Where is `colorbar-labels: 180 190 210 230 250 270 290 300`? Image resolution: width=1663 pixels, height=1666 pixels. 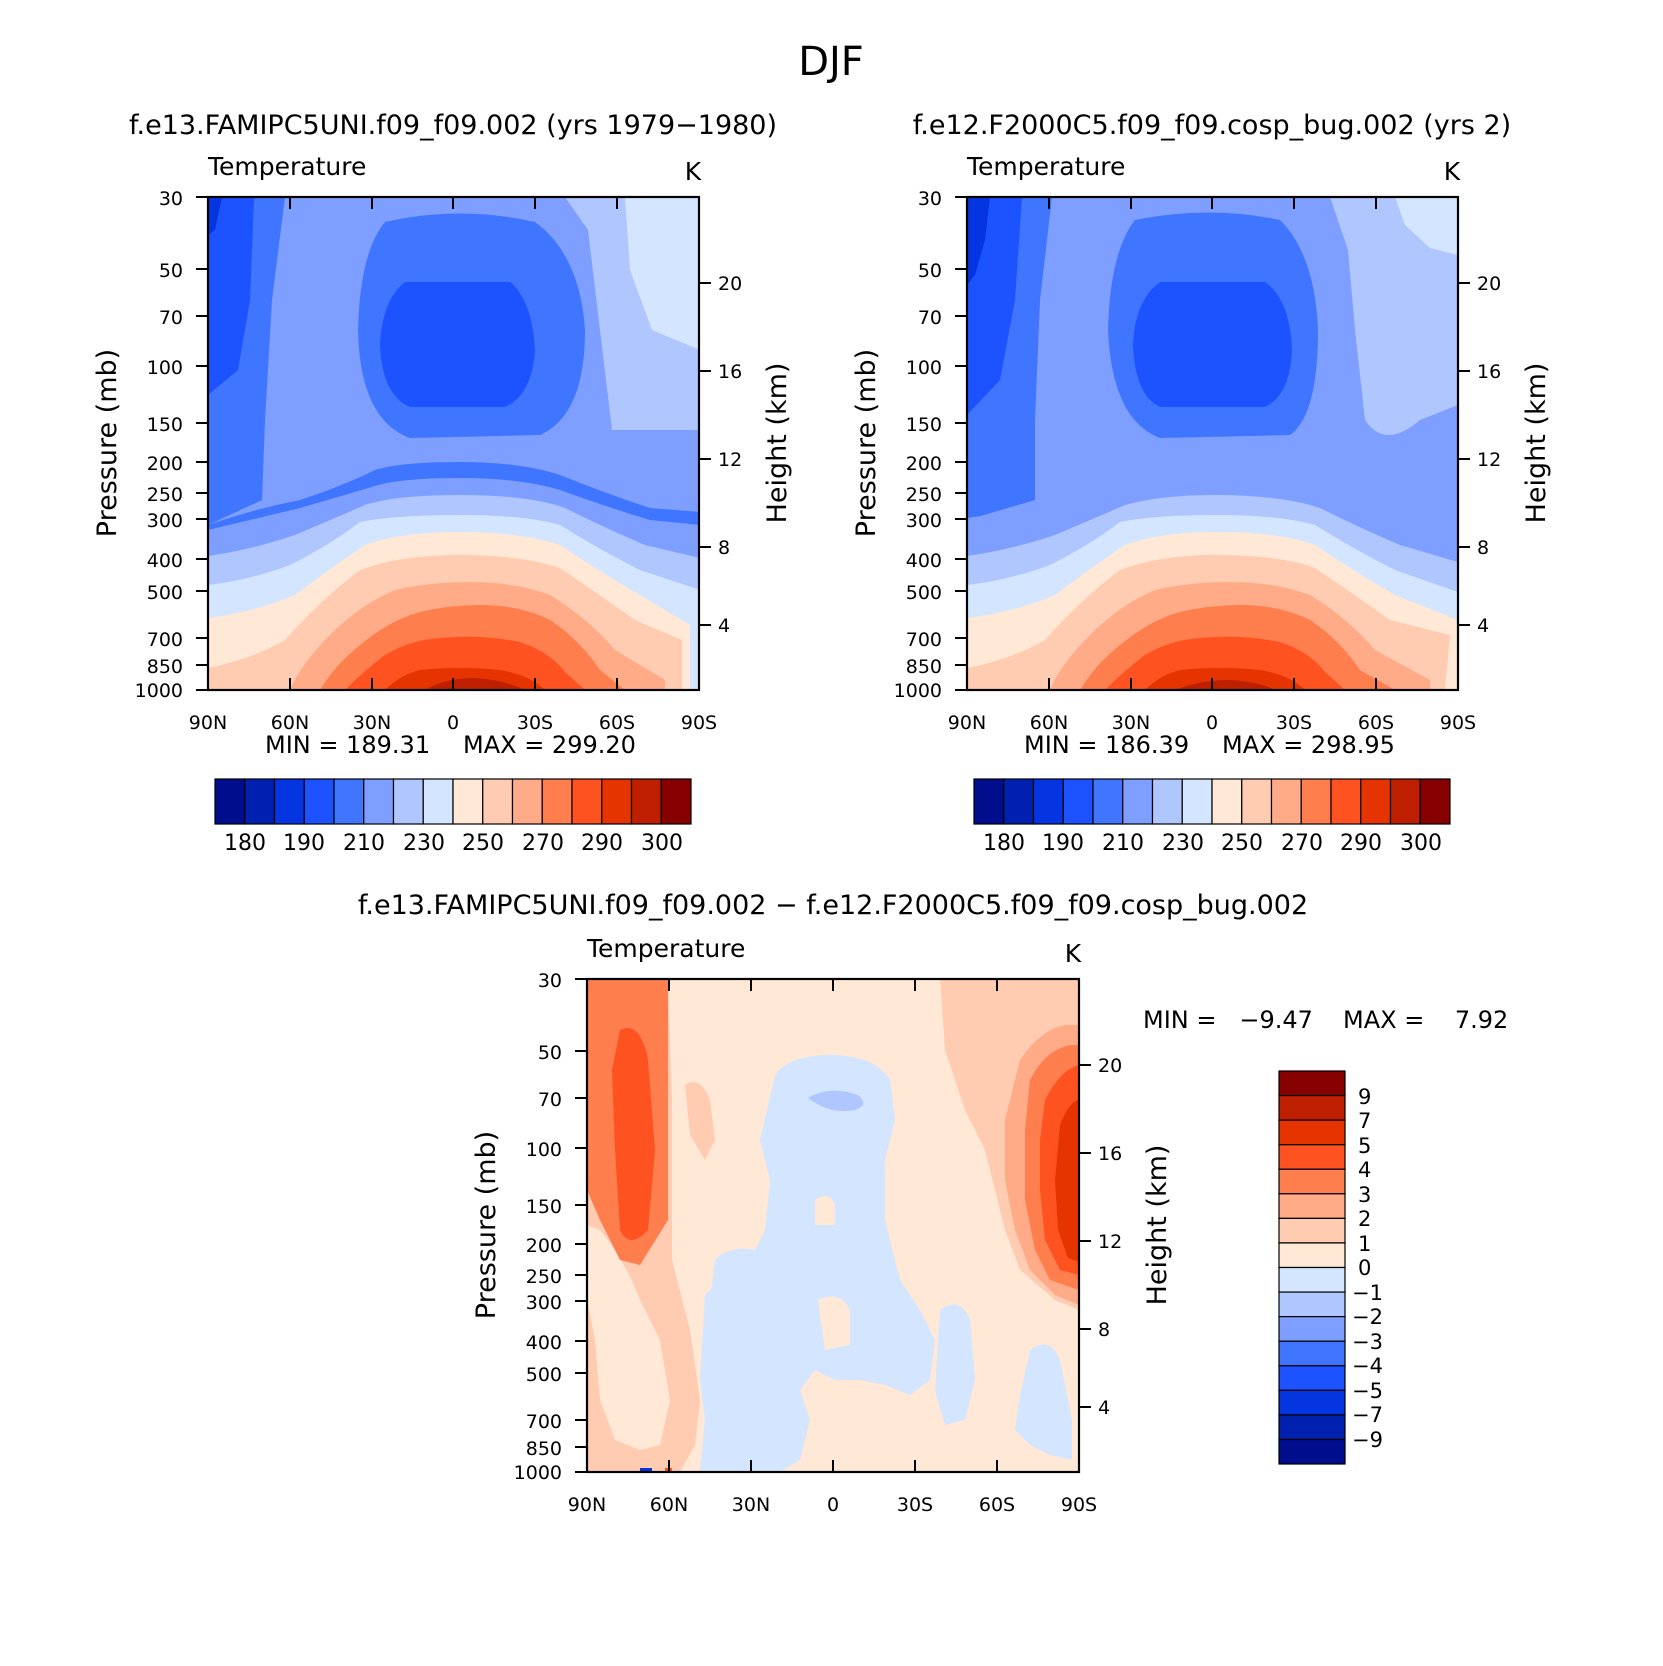
colorbar-labels: 180 190 210 230 250 270 290 300 is located at coordinates (453, 843).